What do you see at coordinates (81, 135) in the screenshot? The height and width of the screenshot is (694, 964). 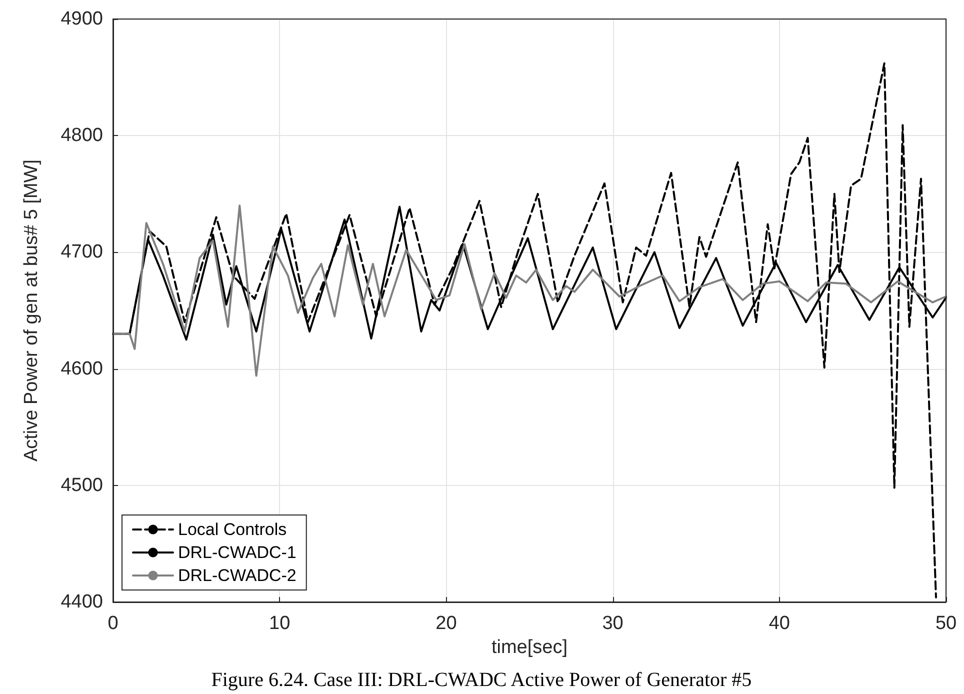 I see `y-tick-label: 4800` at bounding box center [81, 135].